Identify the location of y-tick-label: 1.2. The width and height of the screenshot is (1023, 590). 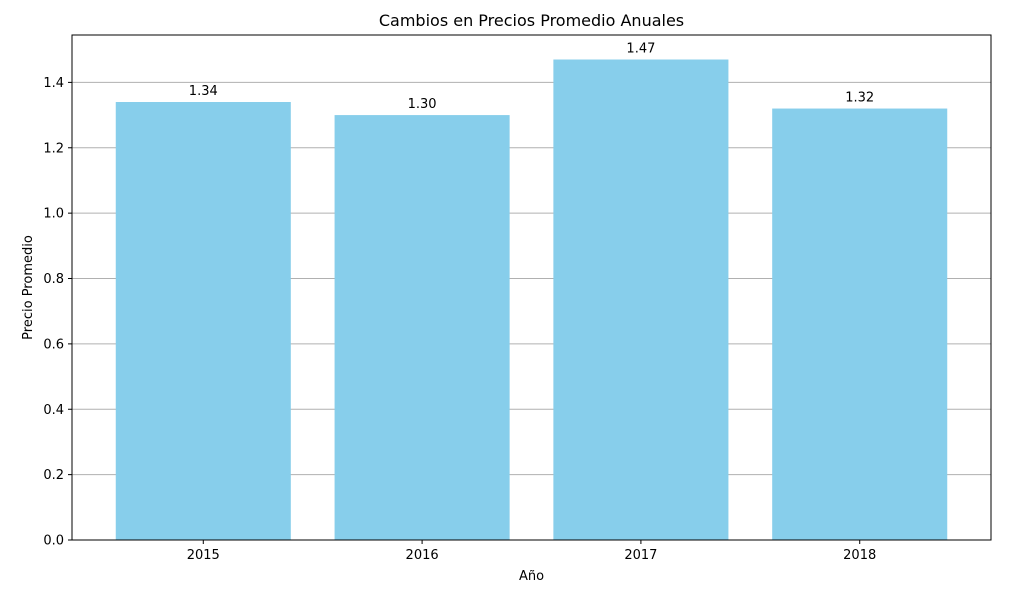
(53, 148).